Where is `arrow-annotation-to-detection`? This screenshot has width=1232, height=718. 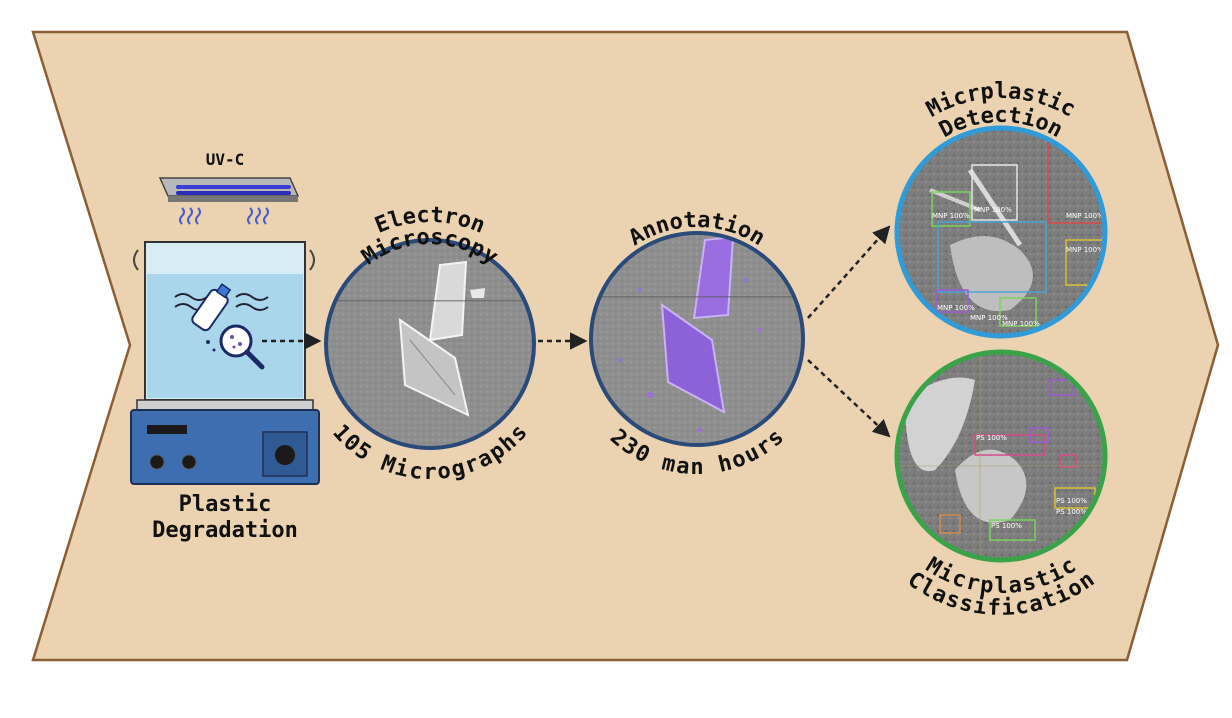
arrow-annotation-to-detection is located at coordinates (849, 272).